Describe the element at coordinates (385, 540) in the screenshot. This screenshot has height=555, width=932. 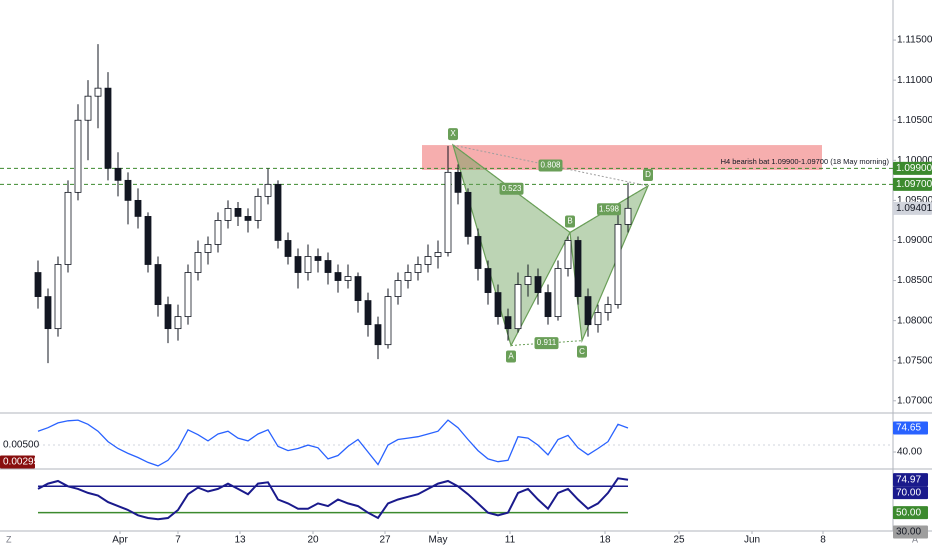
I see `x-tick-label: 27` at that location.